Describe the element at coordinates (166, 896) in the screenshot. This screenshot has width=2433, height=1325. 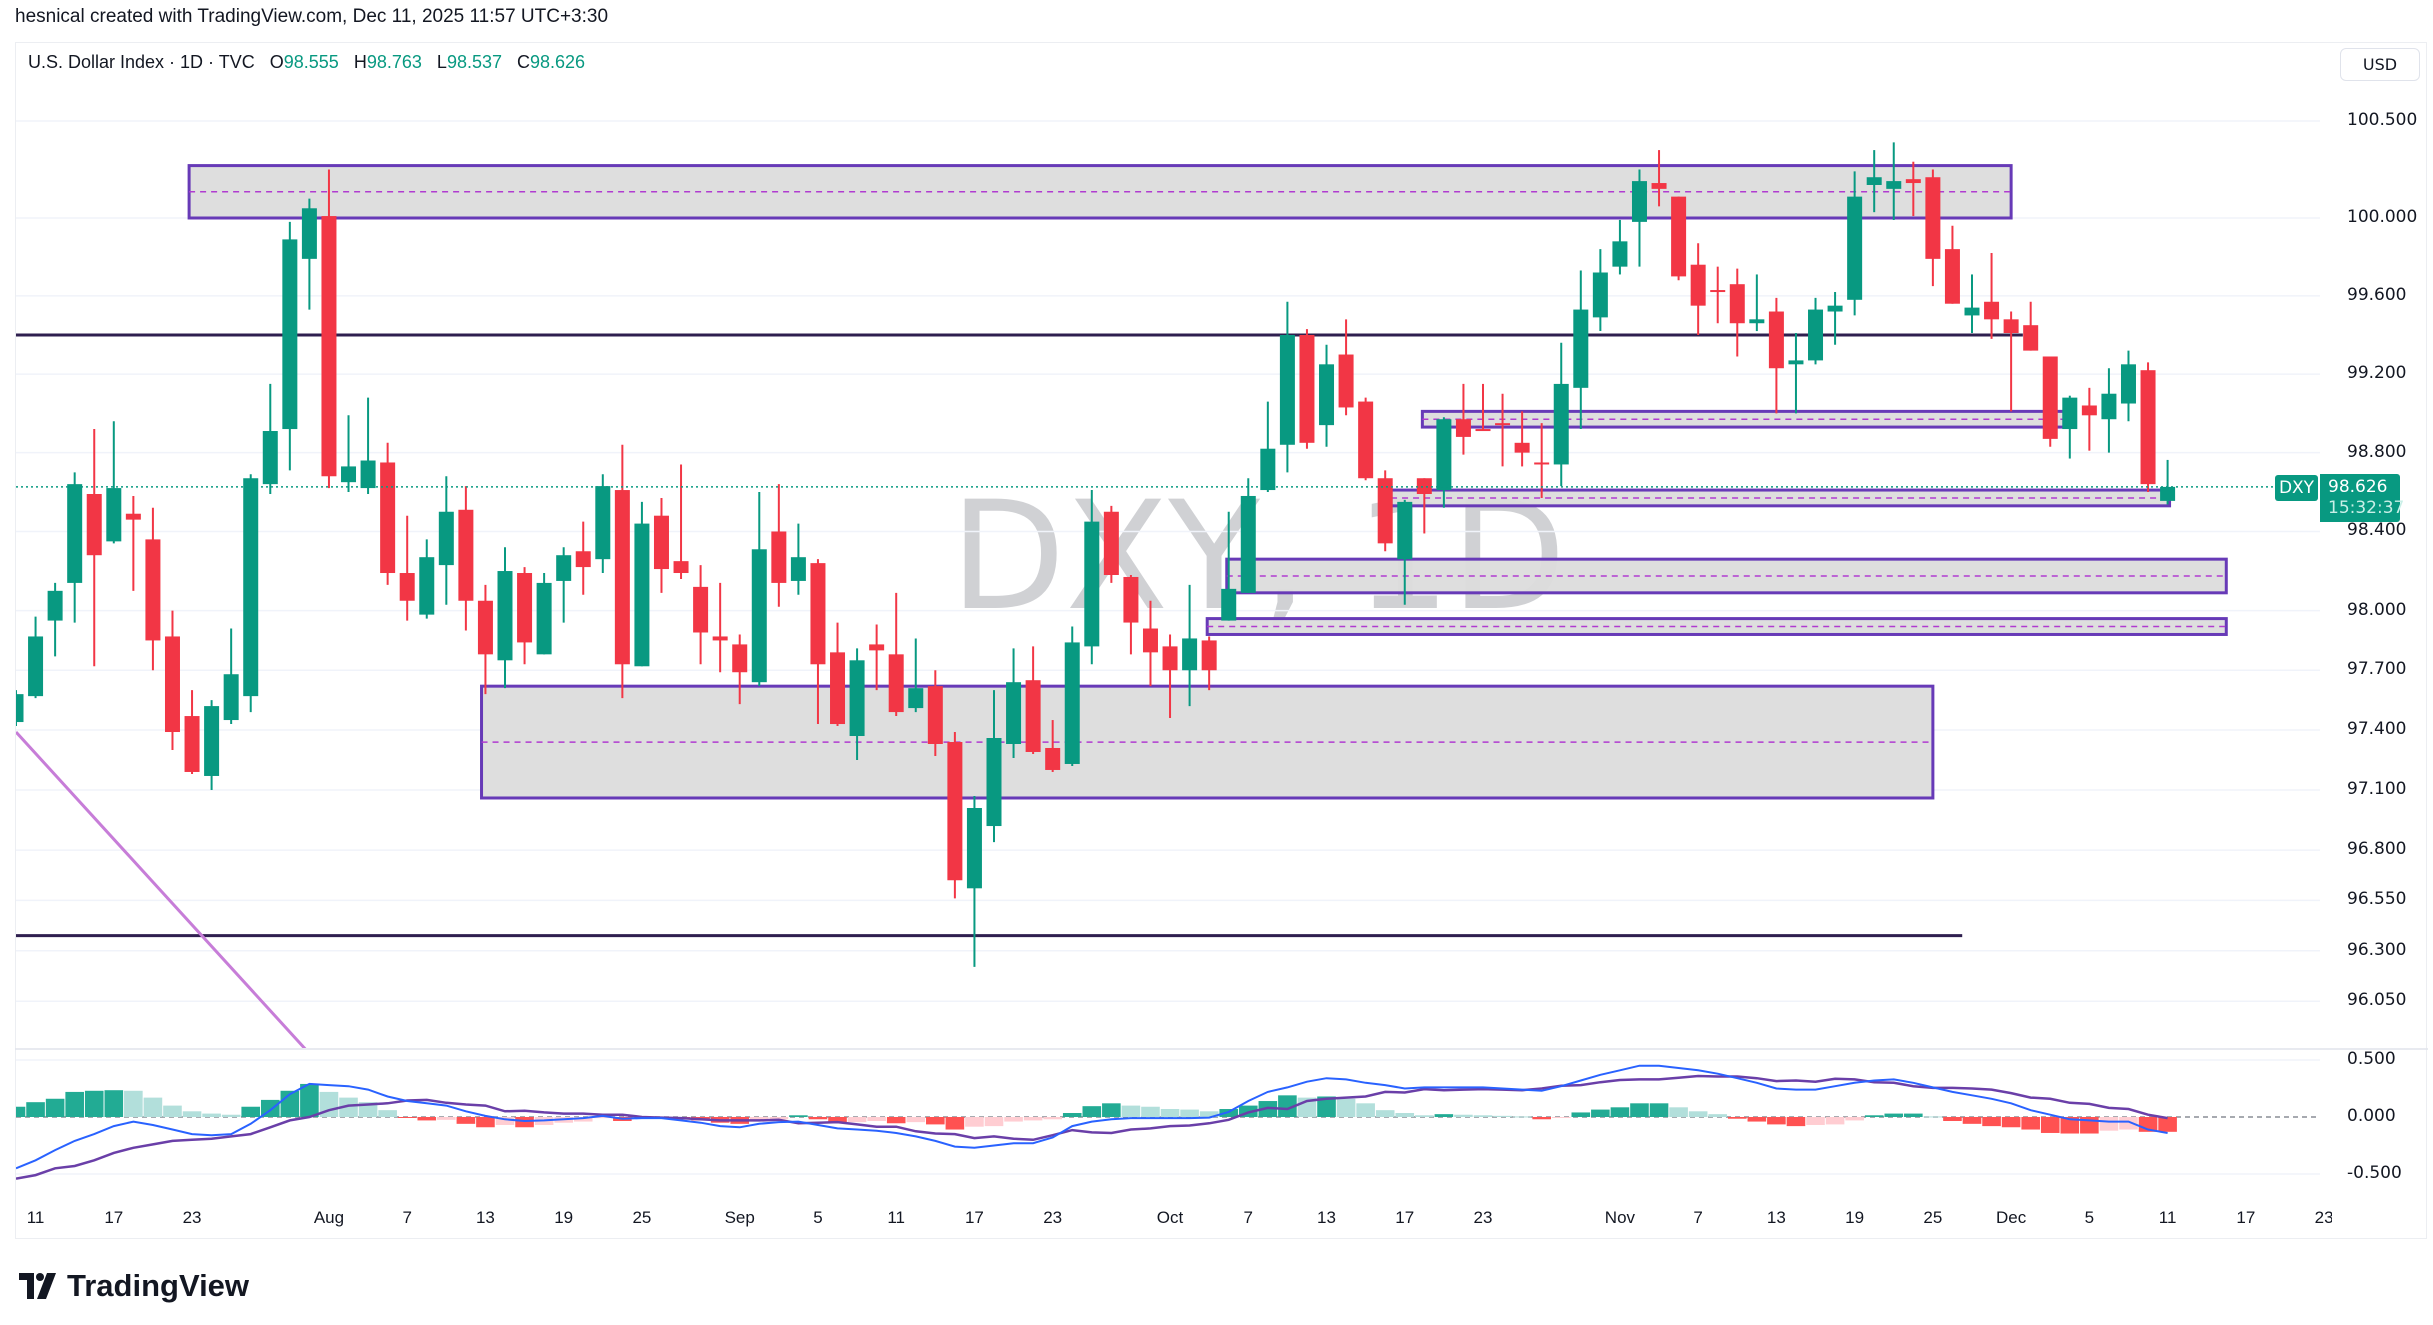
I see `trend-line` at that location.